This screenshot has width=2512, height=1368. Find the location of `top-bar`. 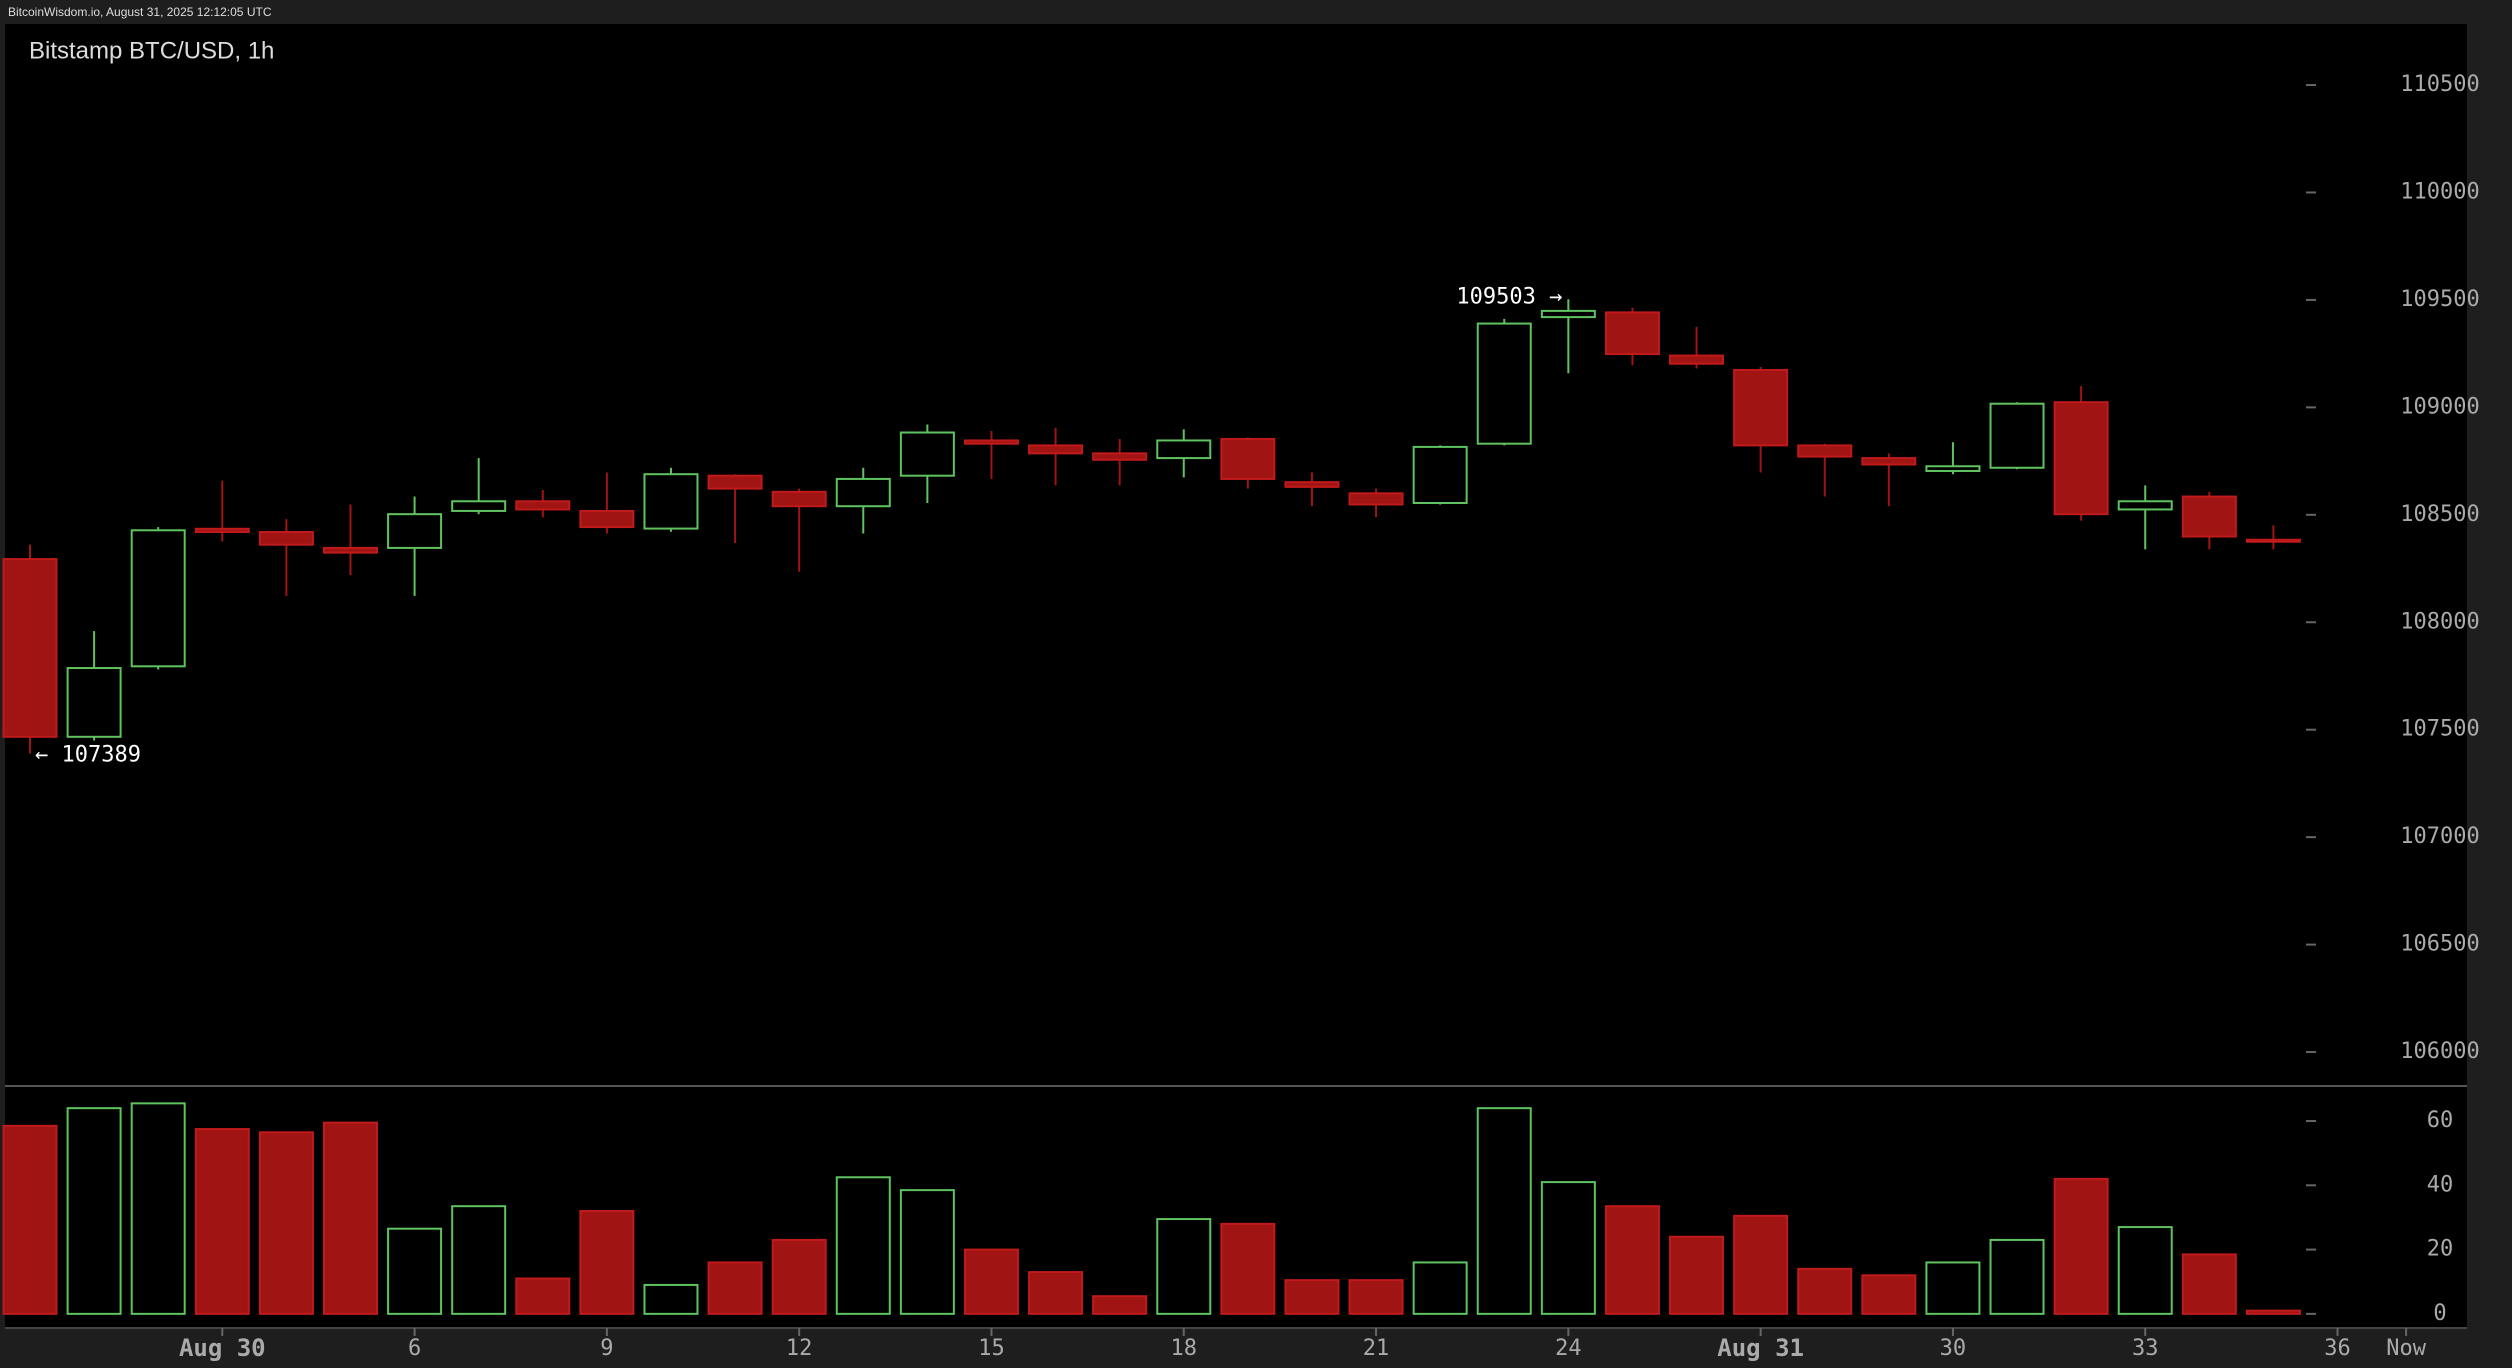

top-bar is located at coordinates (1256, 12).